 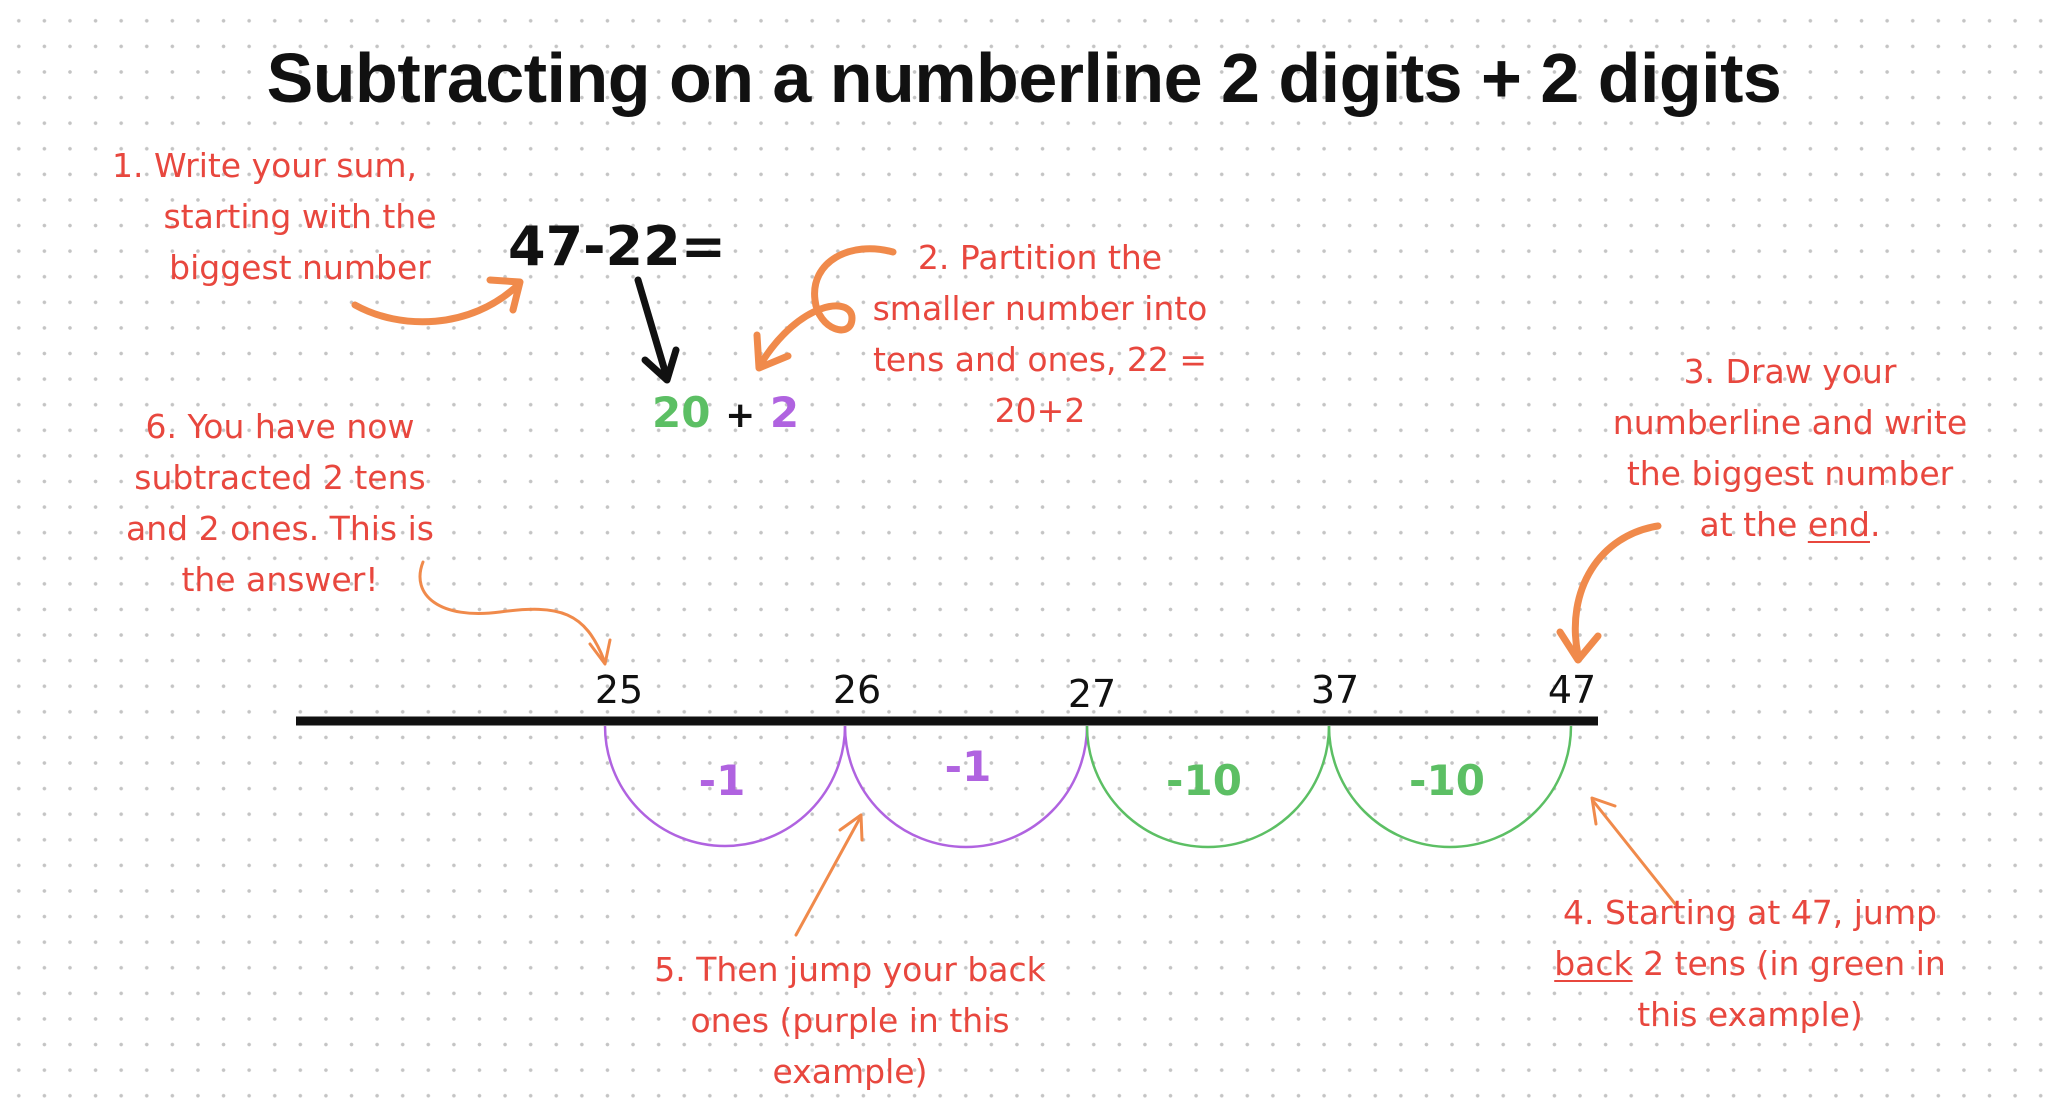 I want to click on arrow-icon-step5, so click(x=829, y=875).